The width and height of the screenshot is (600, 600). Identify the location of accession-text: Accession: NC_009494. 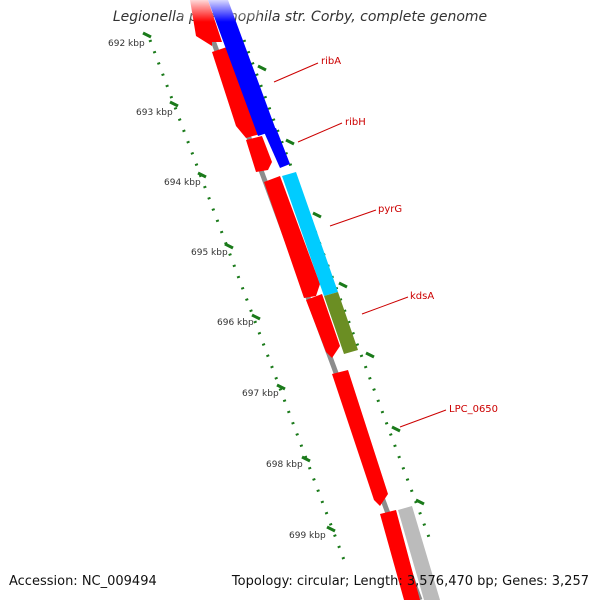
(83, 581).